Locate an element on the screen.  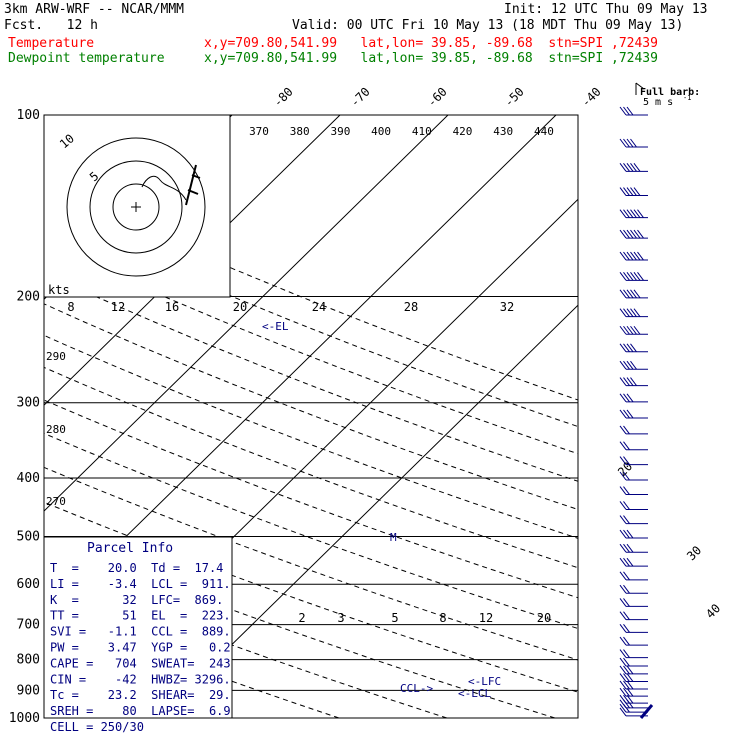
ccl-label: CCL-> is located at coordinates (416, 688).